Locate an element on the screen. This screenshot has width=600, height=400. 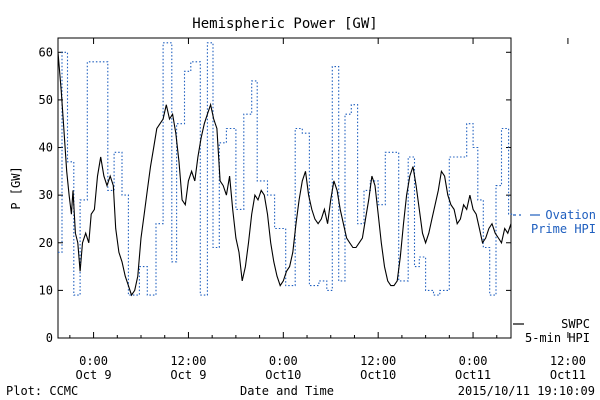
y-tick-label: 60 is located at coordinates (46, 52).